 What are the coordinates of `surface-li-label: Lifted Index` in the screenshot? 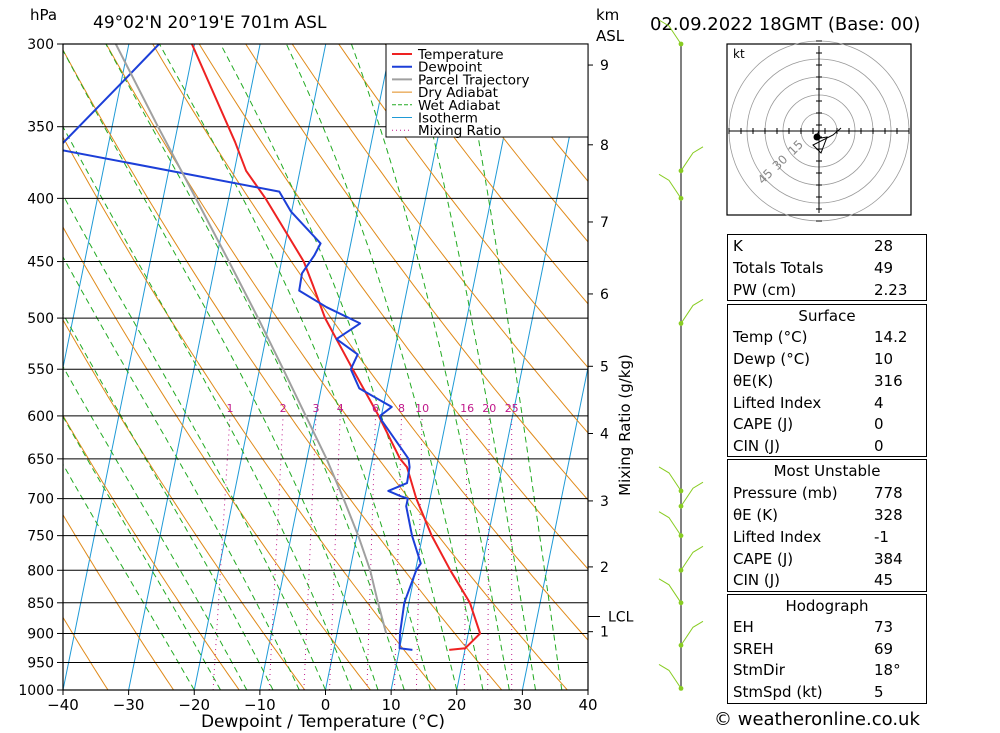 It's located at (777, 403).